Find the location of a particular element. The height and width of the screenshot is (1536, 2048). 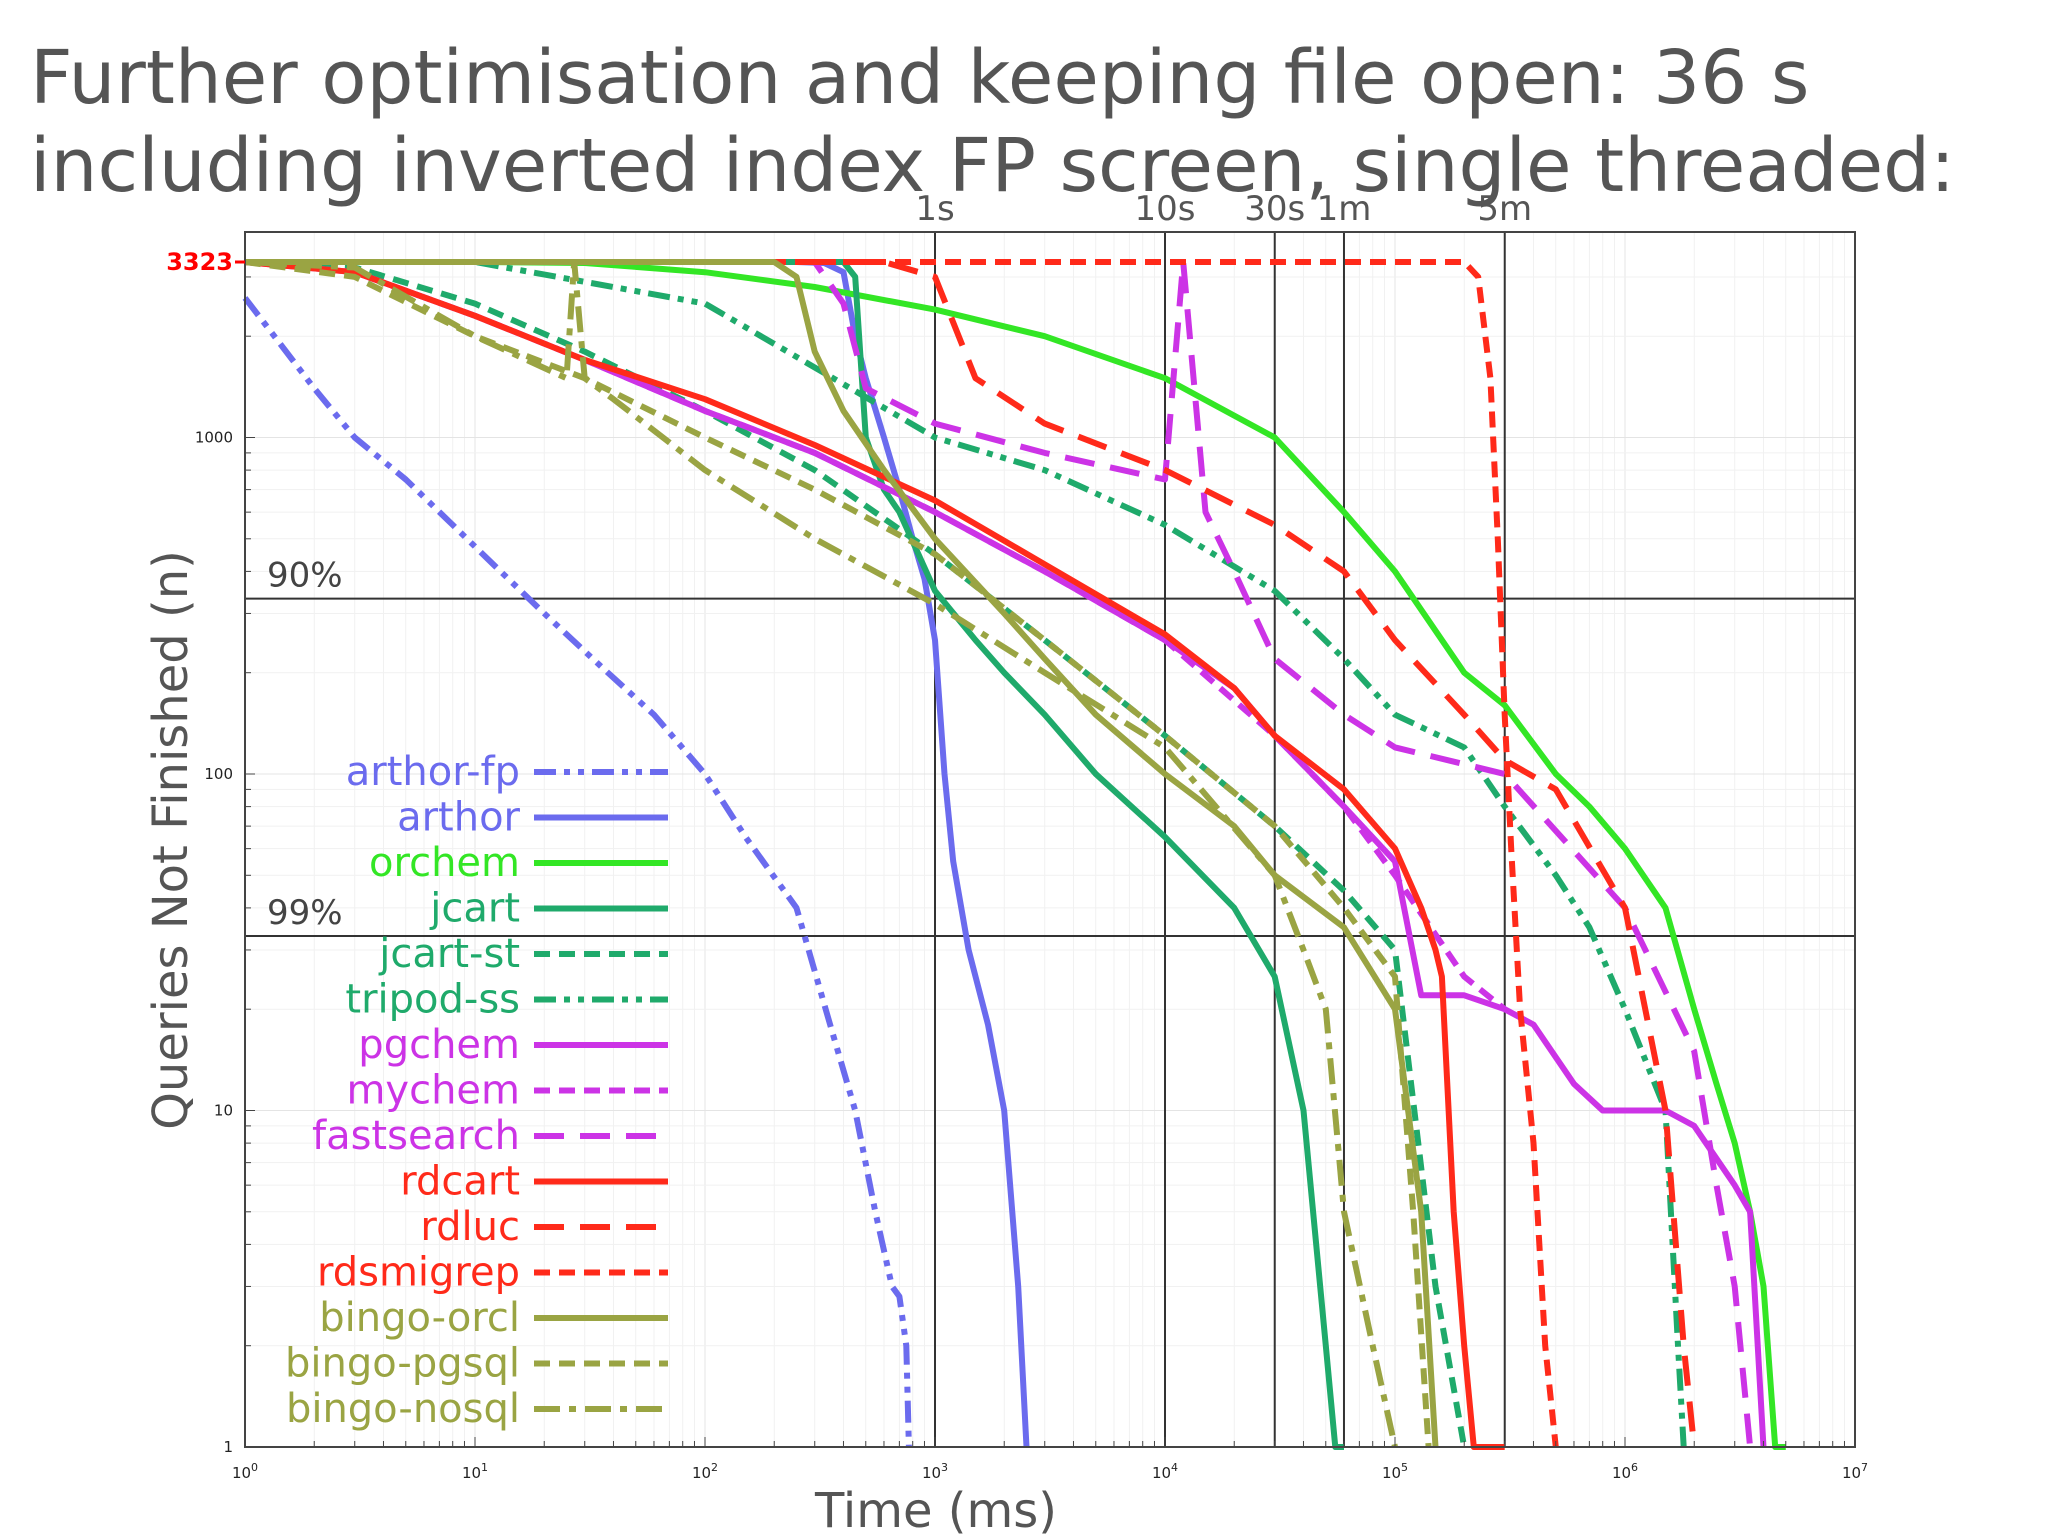

legend-label: bingo-nosql is located at coordinates (403, 1409).